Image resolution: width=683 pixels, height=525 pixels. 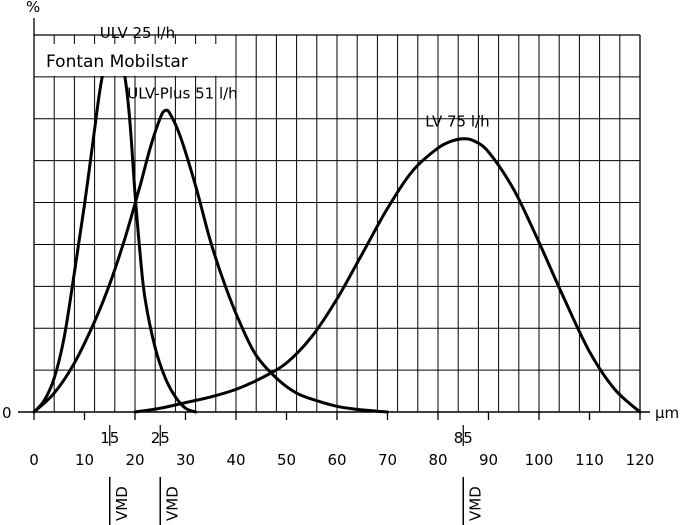 I want to click on title-background, so click(x=129, y=60).